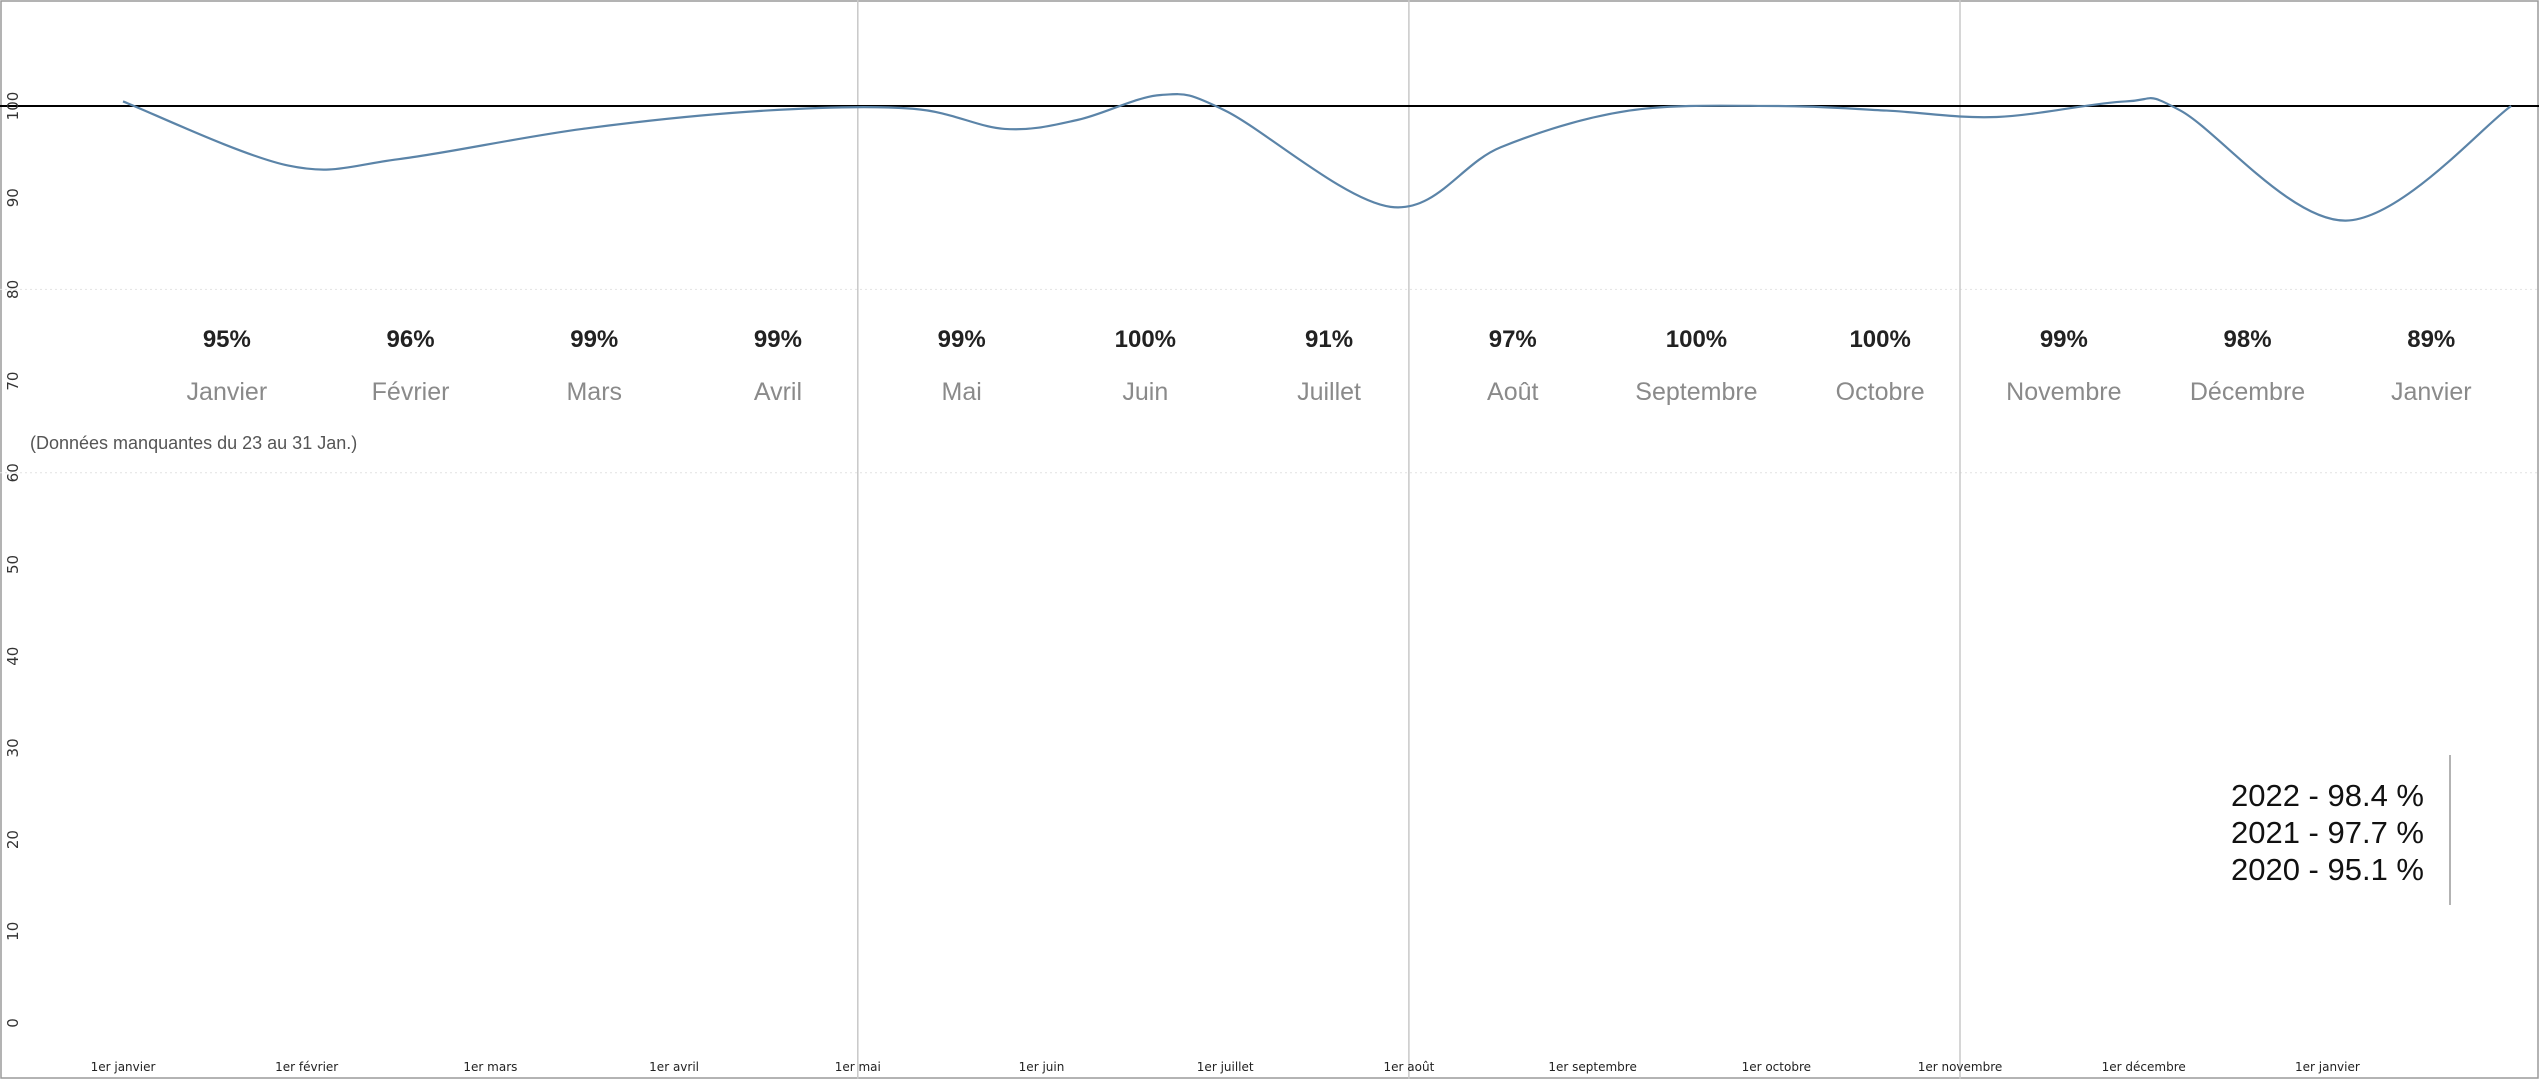  What do you see at coordinates (13, 931) in the screenshot?
I see `y-tick-label: 10` at bounding box center [13, 931].